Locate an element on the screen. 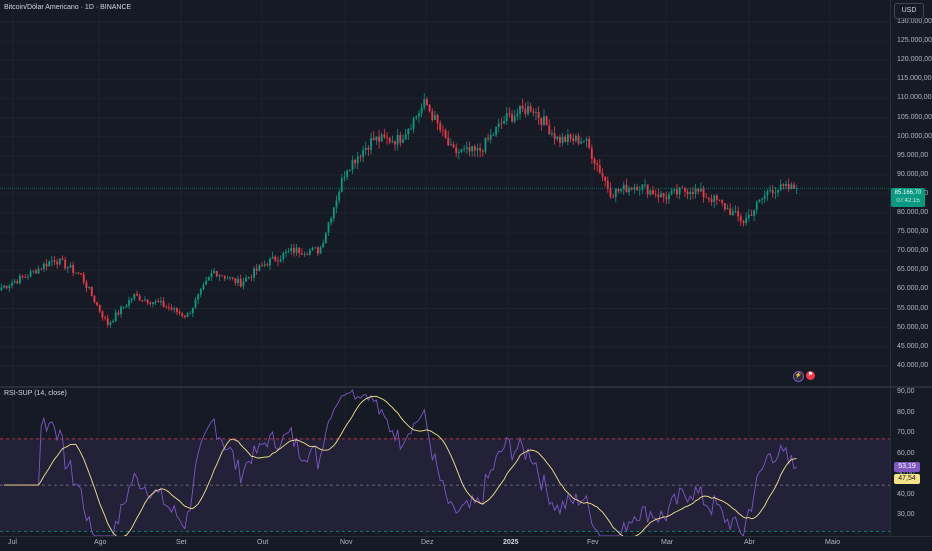 The image size is (932, 551). currency-button: USD is located at coordinates (909, 11).